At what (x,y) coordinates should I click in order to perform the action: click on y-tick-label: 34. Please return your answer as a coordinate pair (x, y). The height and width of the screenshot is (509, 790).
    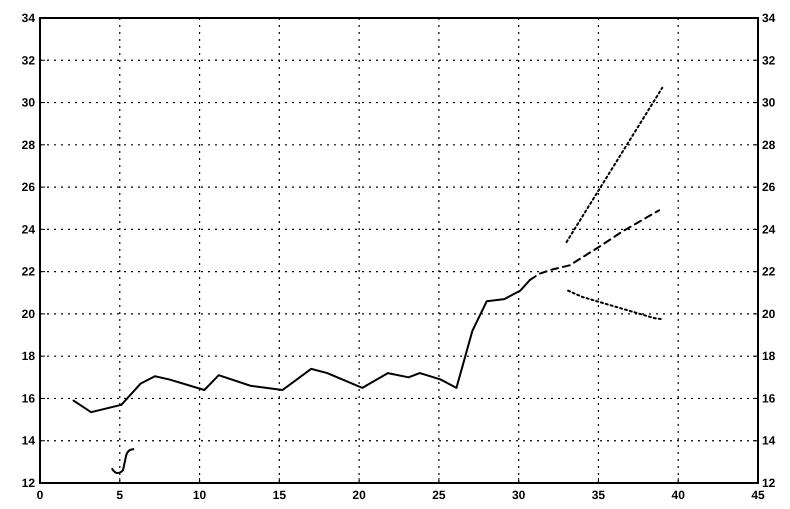
    Looking at the image, I should click on (29, 18).